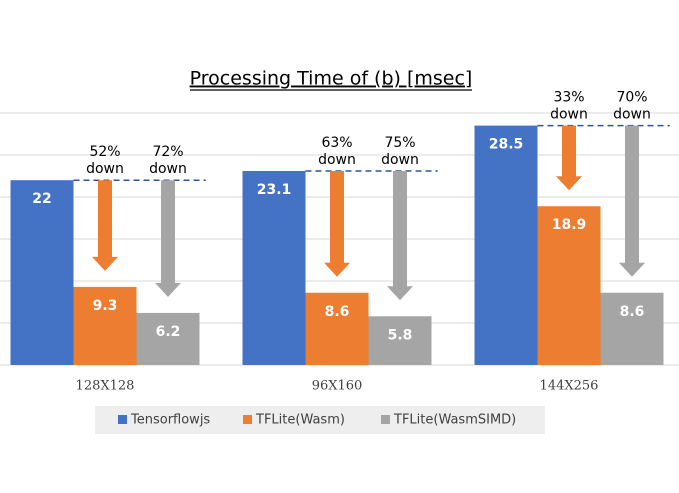 The height and width of the screenshot is (493, 679). What do you see at coordinates (300, 420) in the screenshot?
I see `legend-label: TFLite(Wasm)` at bounding box center [300, 420].